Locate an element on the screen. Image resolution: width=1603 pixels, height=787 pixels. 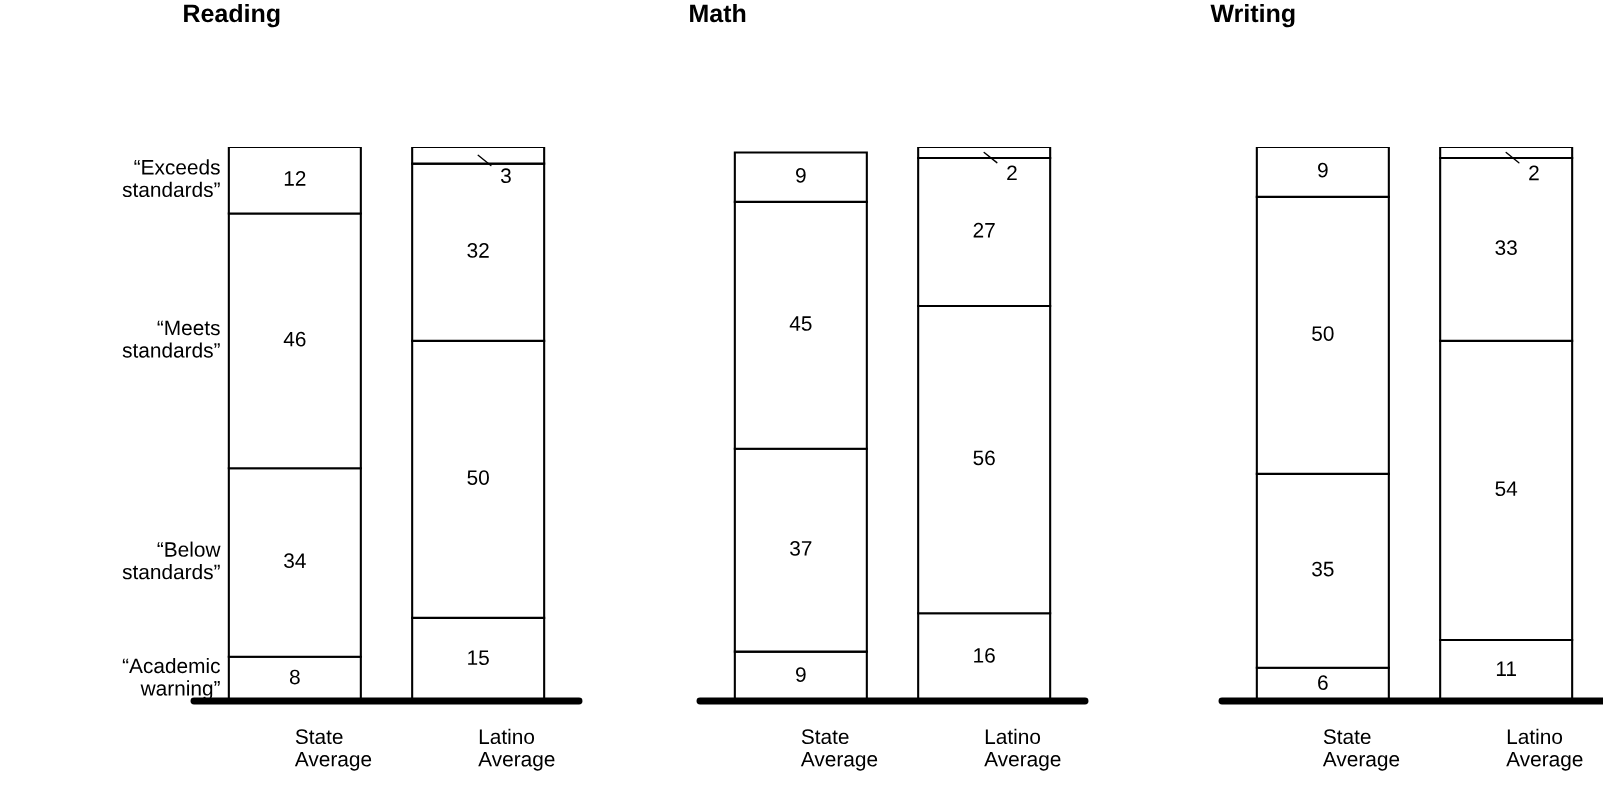
chart-title: Writing is located at coordinates (1252, 15).